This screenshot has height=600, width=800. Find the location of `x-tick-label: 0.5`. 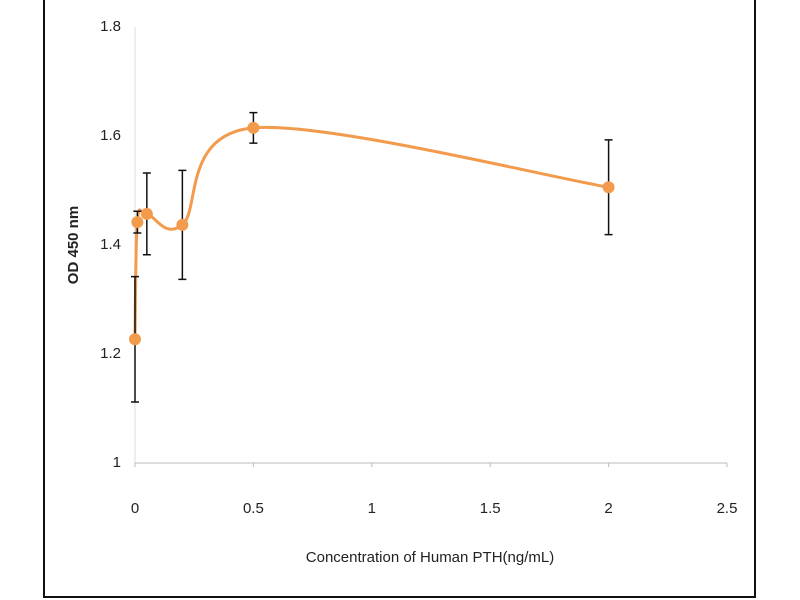

x-tick-label: 0.5 is located at coordinates (253, 508).